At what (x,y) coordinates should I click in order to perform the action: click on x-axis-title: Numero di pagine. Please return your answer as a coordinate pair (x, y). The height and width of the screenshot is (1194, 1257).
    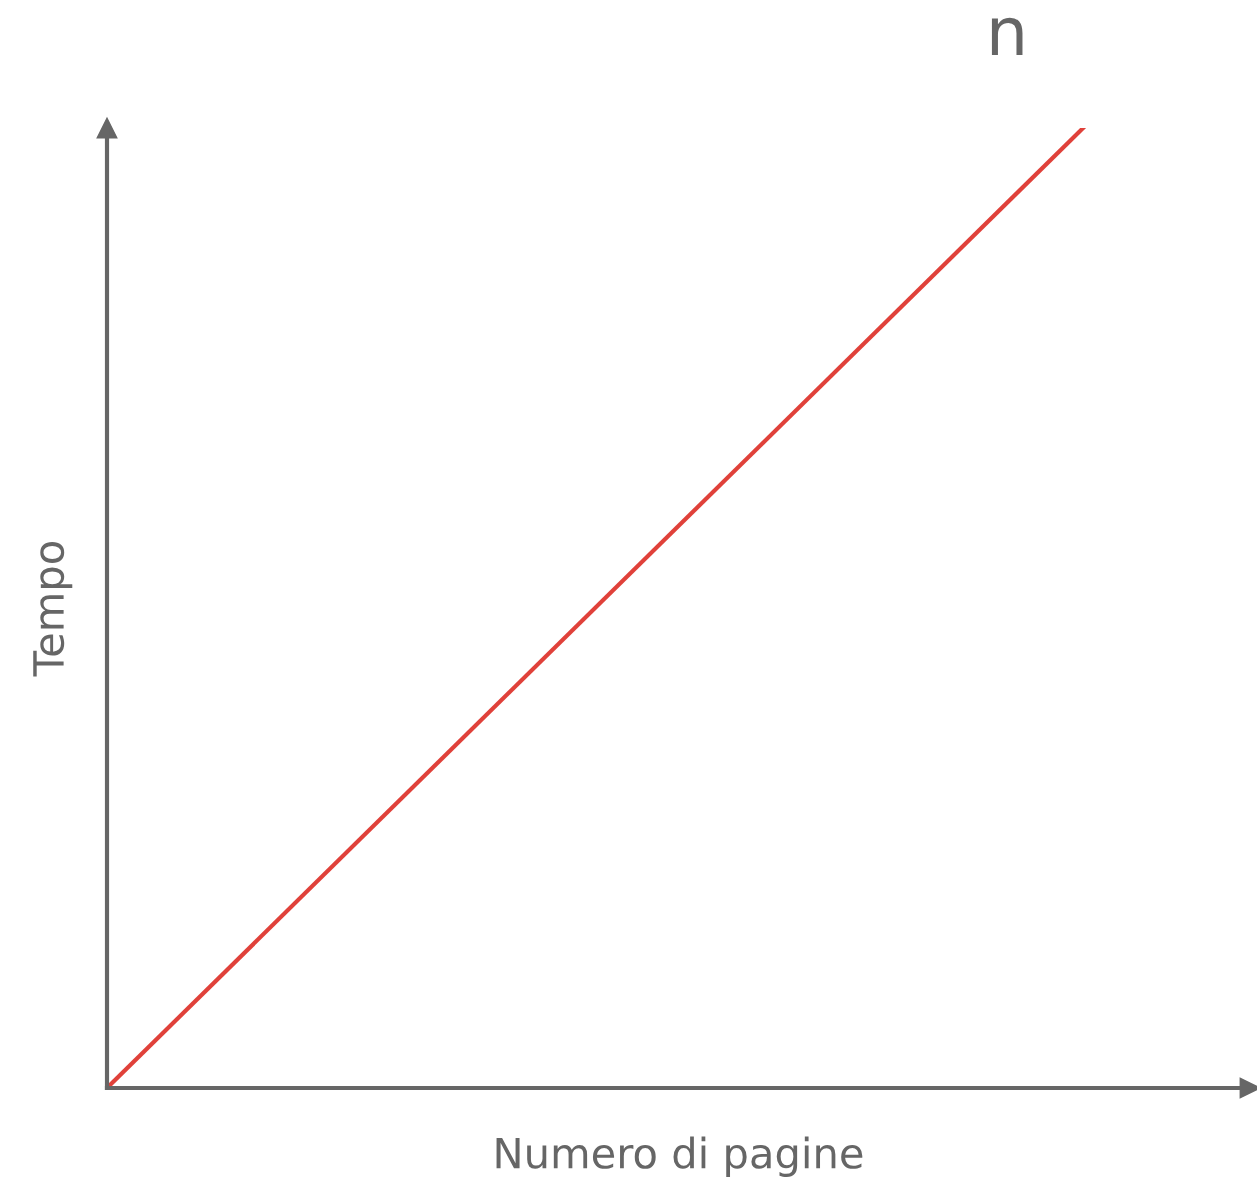
    Looking at the image, I should click on (679, 1156).